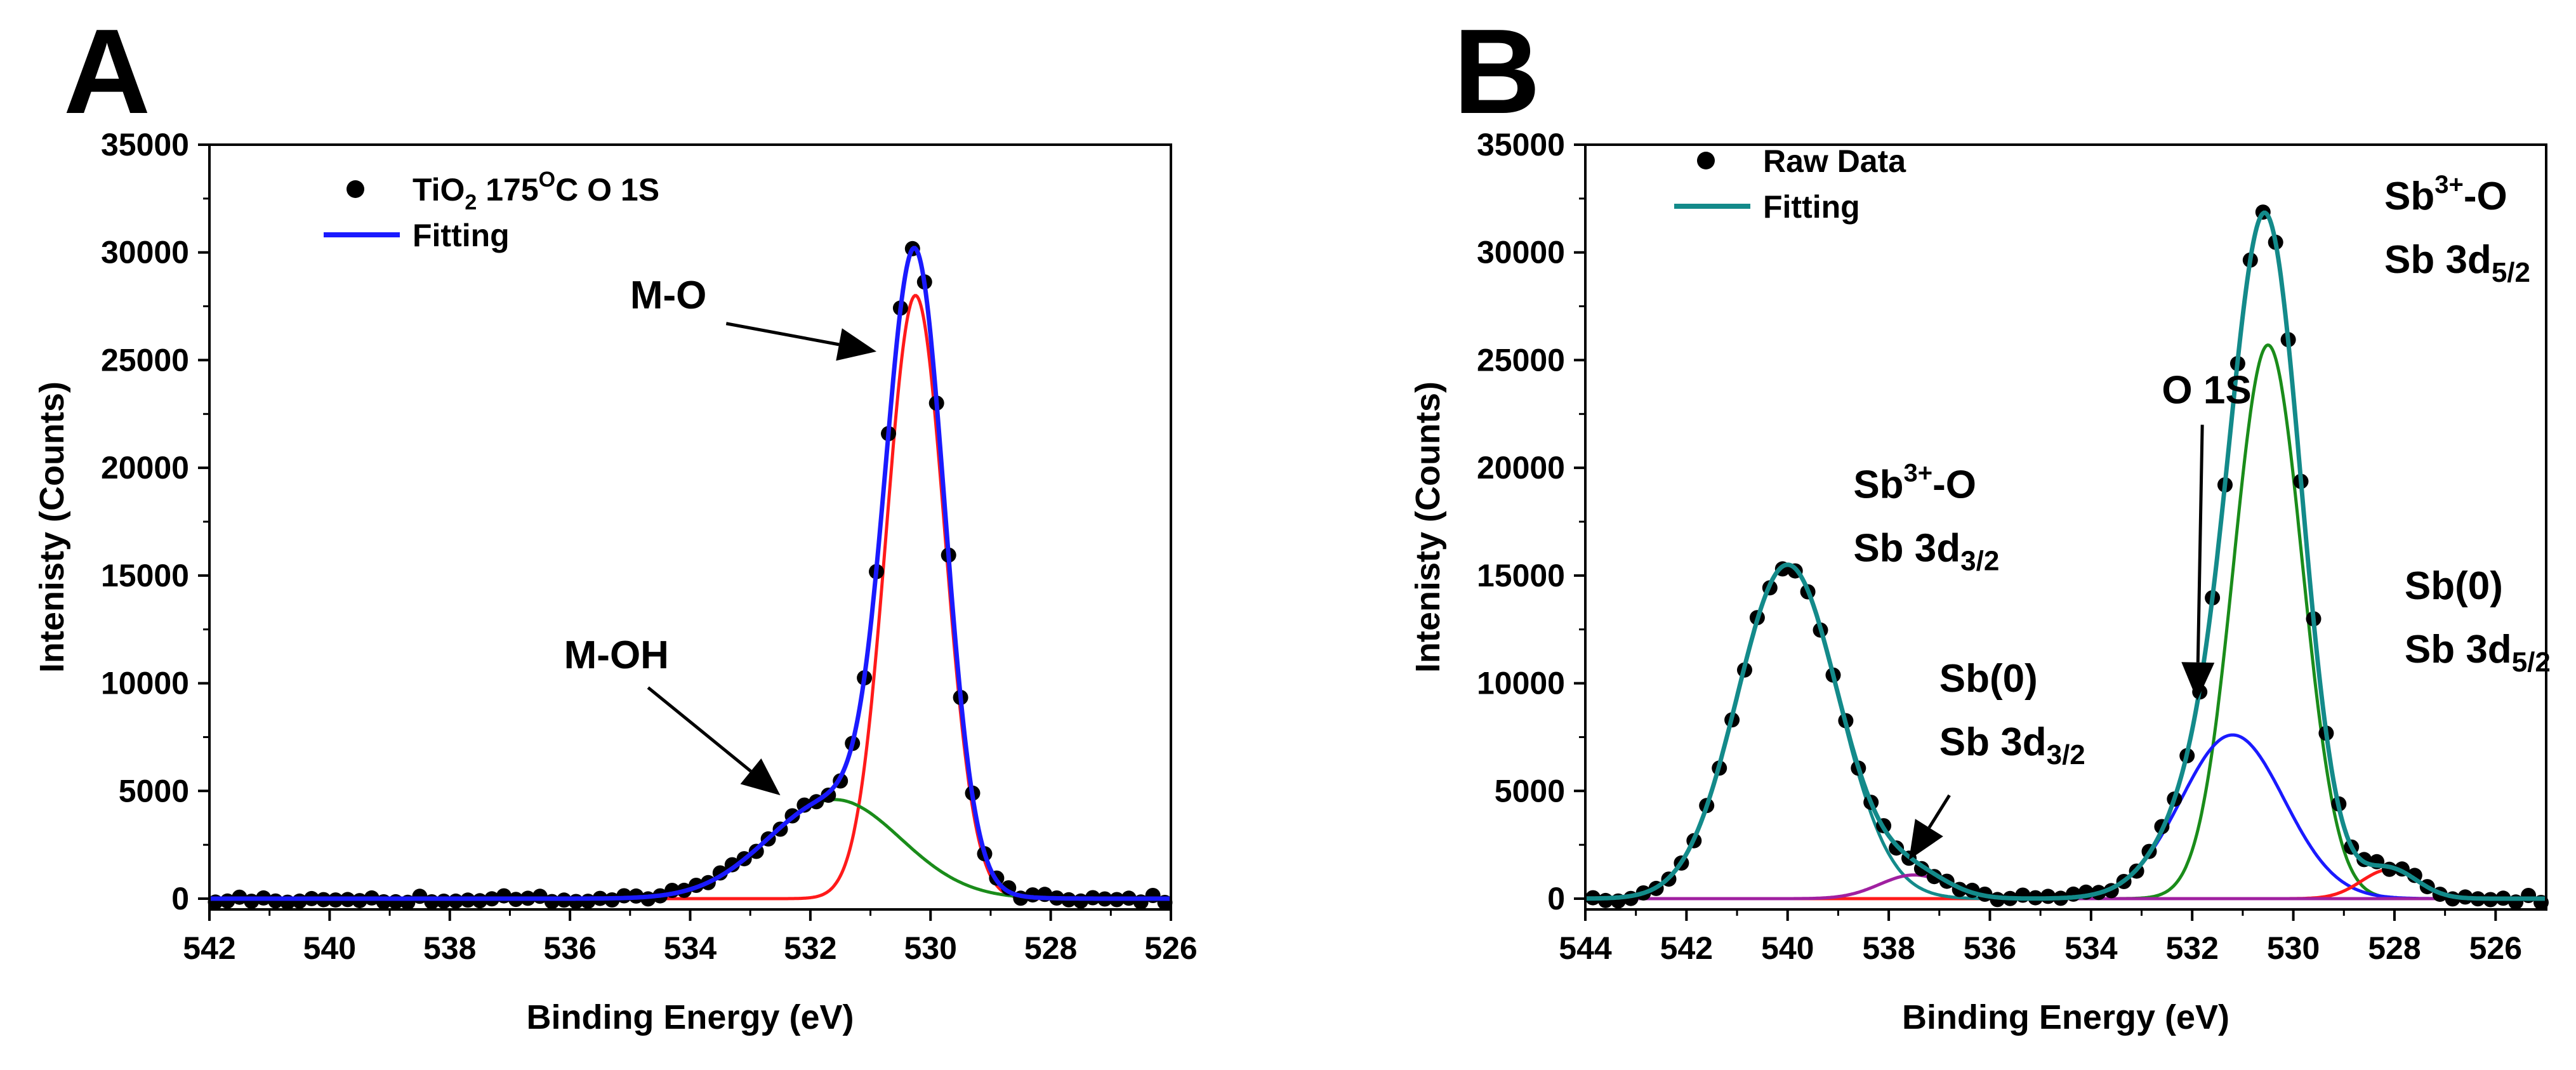 The image size is (2576, 1070). I want to click on panel-a-xtick-label: 542, so click(209, 948).